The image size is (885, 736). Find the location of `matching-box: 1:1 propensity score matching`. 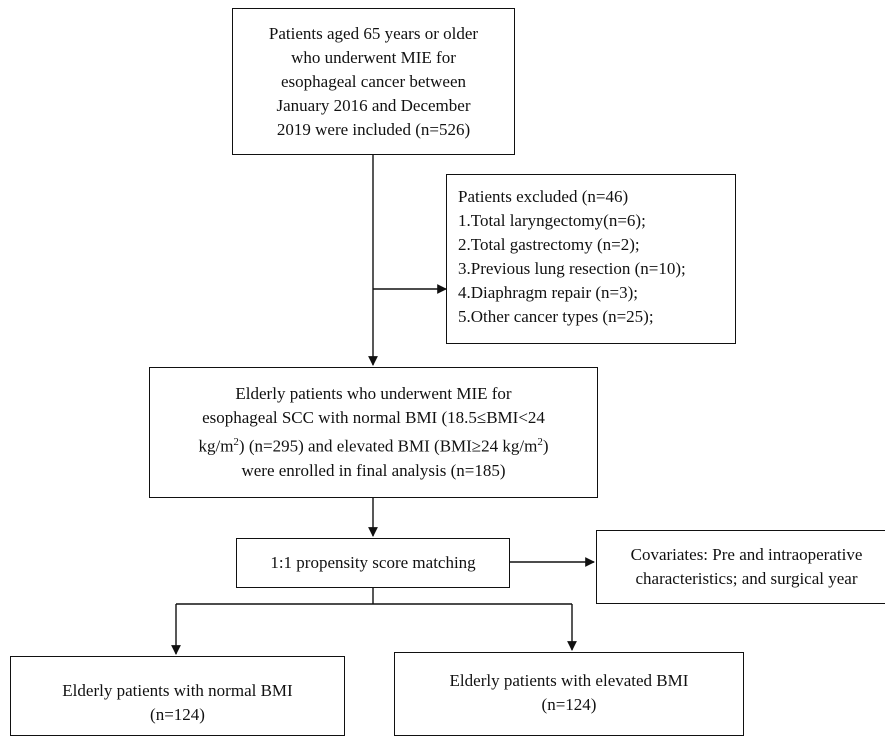

matching-box: 1:1 propensity score matching is located at coordinates (373, 563).